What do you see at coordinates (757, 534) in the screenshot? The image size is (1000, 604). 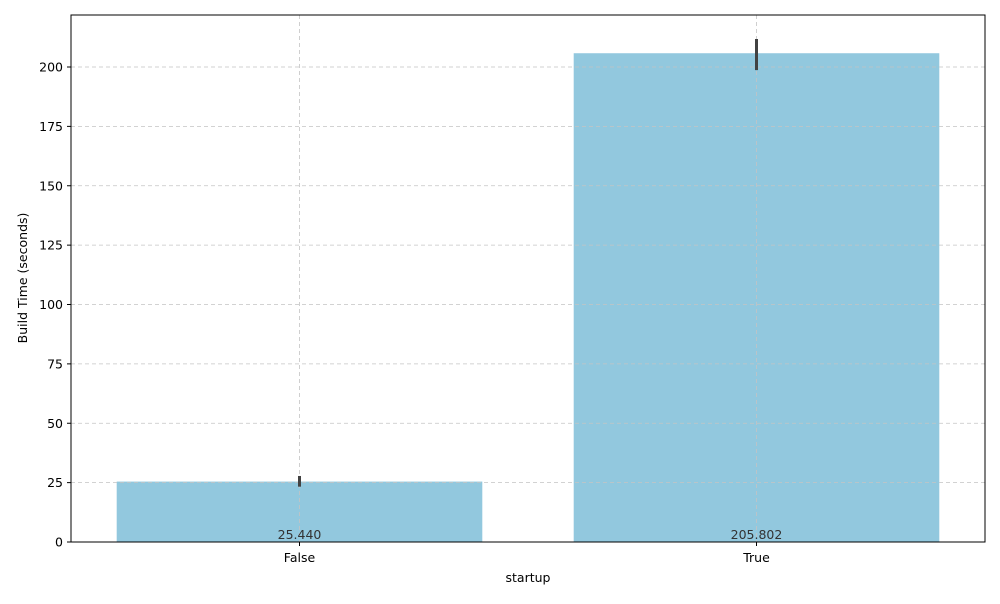 I see `value-label: 205.802` at bounding box center [757, 534].